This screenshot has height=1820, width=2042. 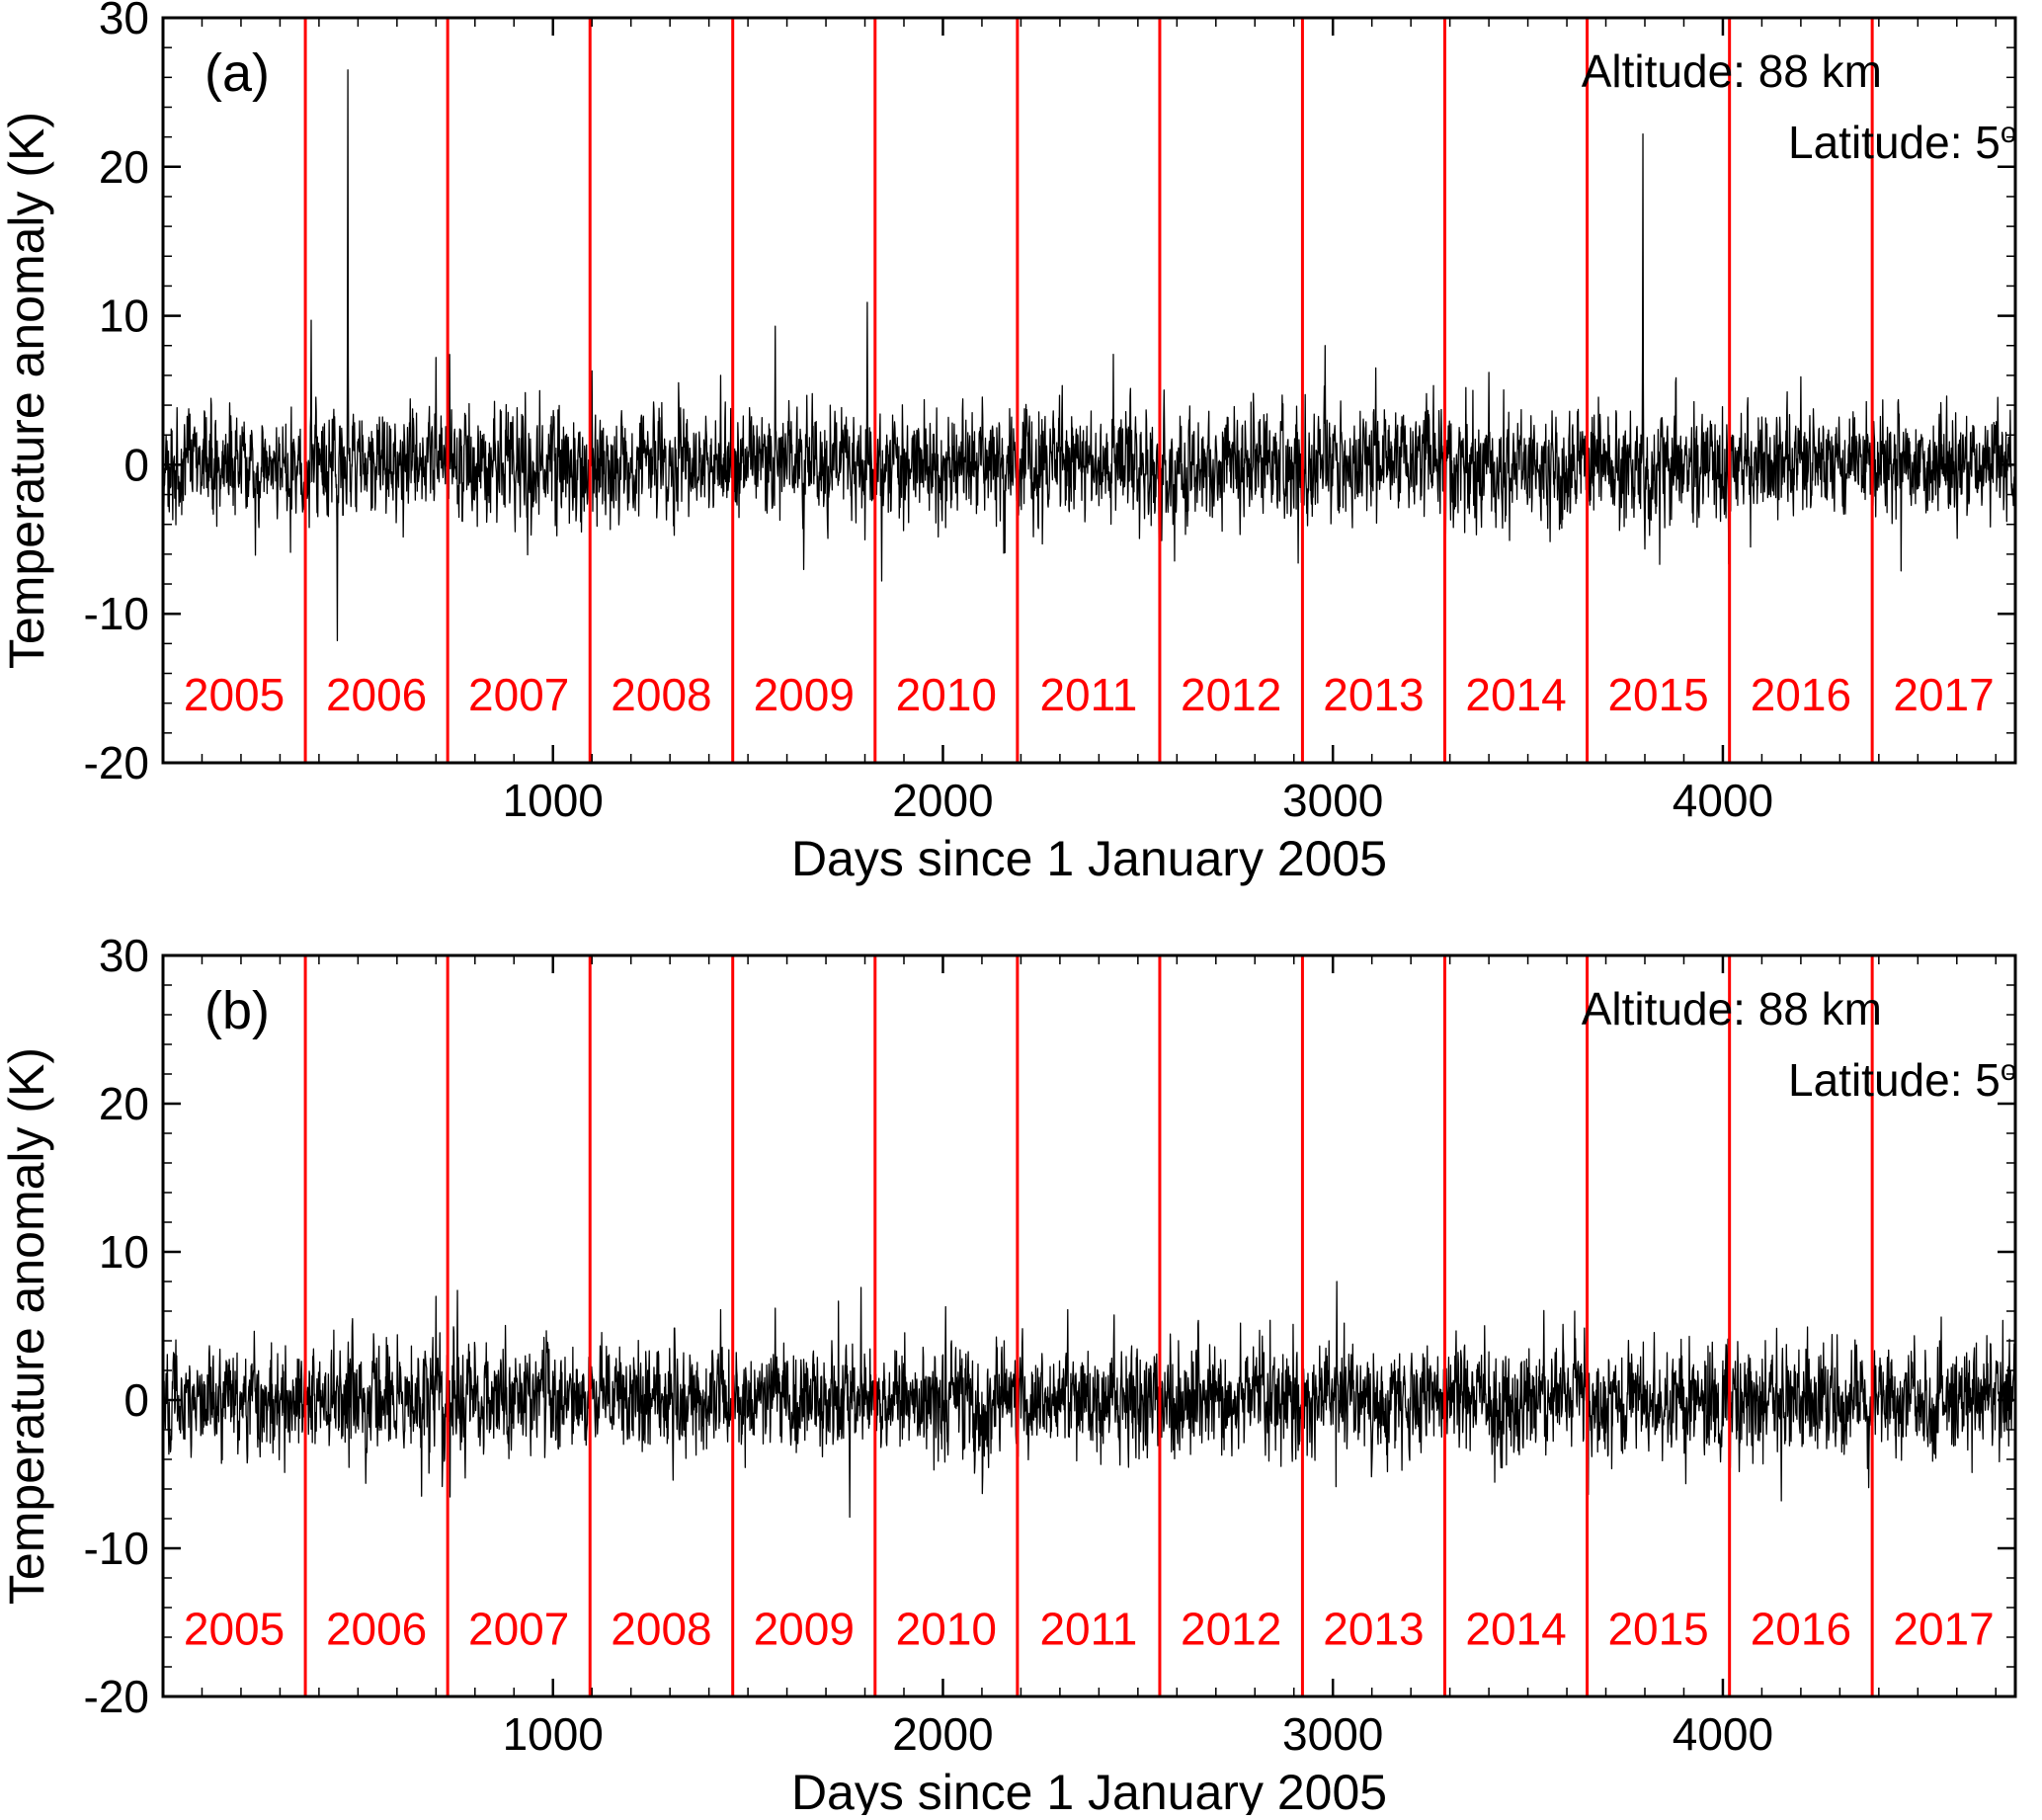 What do you see at coordinates (237, 1010) in the screenshot?
I see `panel-label: (b)` at bounding box center [237, 1010].